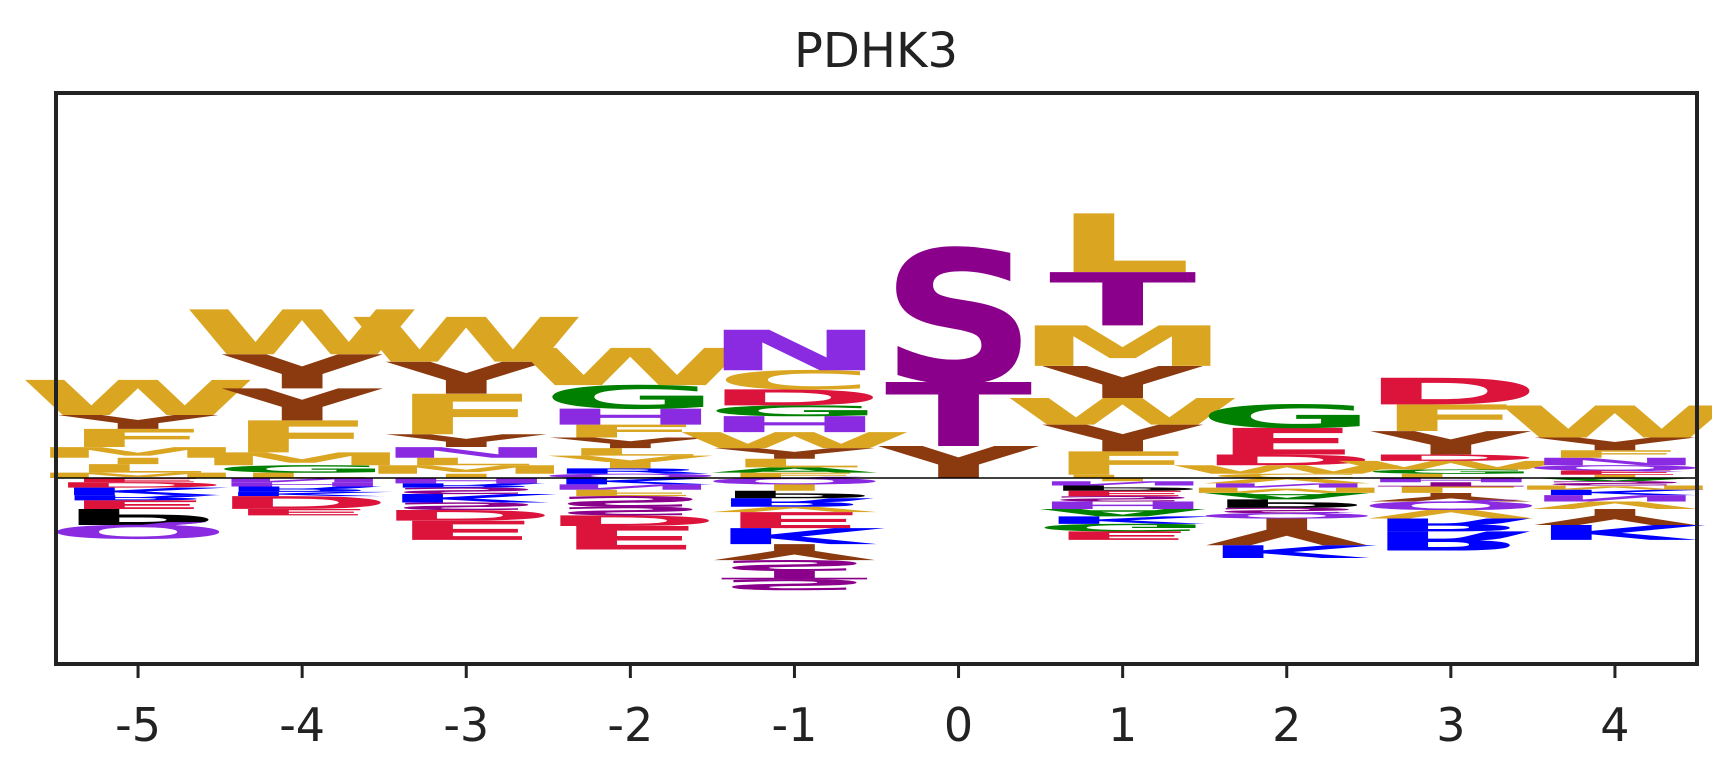 This screenshot has width=1712, height=773. What do you see at coordinates (795, 725) in the screenshot?
I see `x-tick-label: -1` at bounding box center [795, 725].